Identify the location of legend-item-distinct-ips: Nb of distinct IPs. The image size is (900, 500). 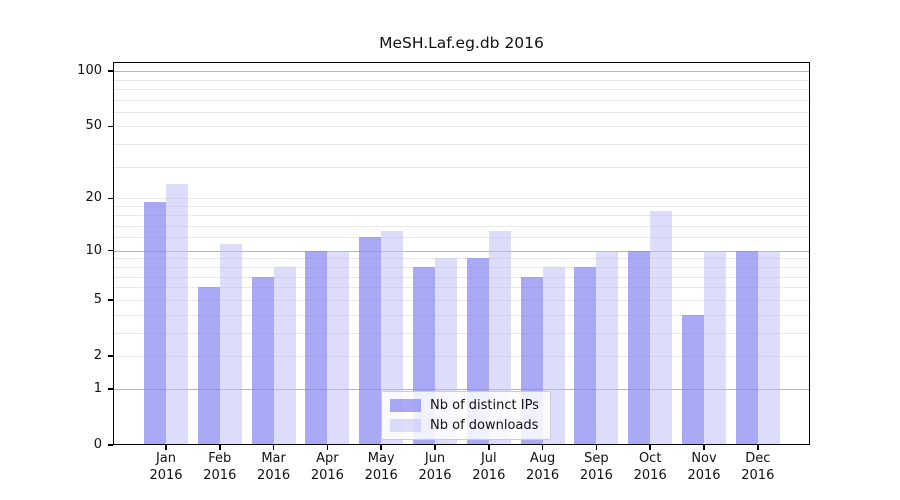
(464, 405).